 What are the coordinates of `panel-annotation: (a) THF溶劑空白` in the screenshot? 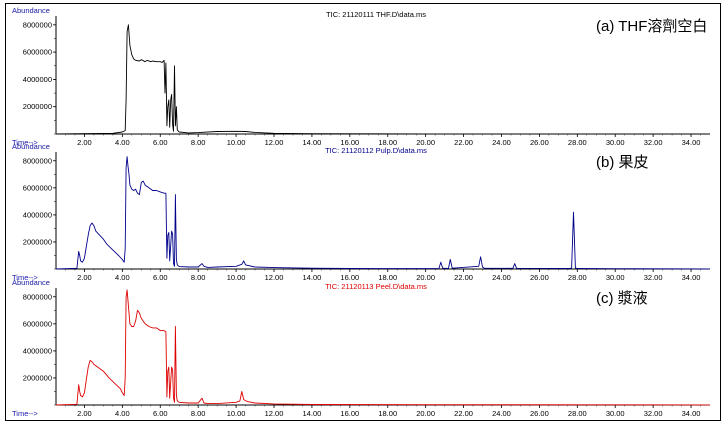 It's located at (651, 26).